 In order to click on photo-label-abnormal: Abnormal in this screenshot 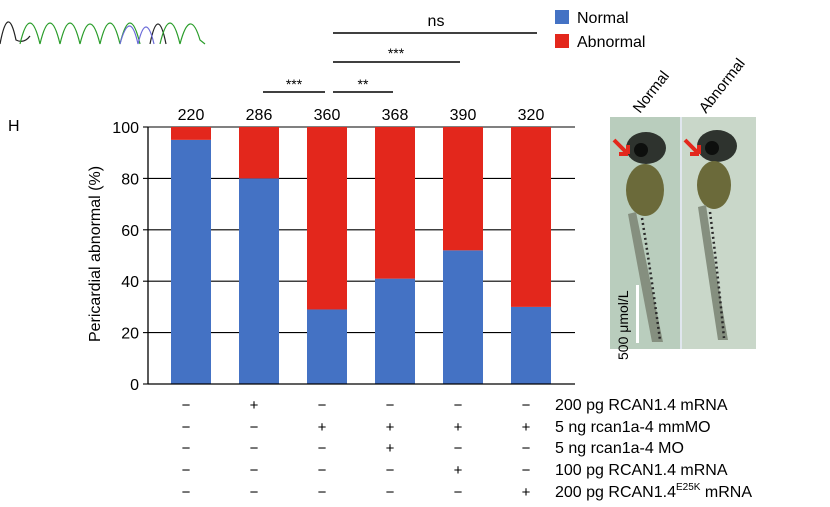, I will do `click(722, 85)`.